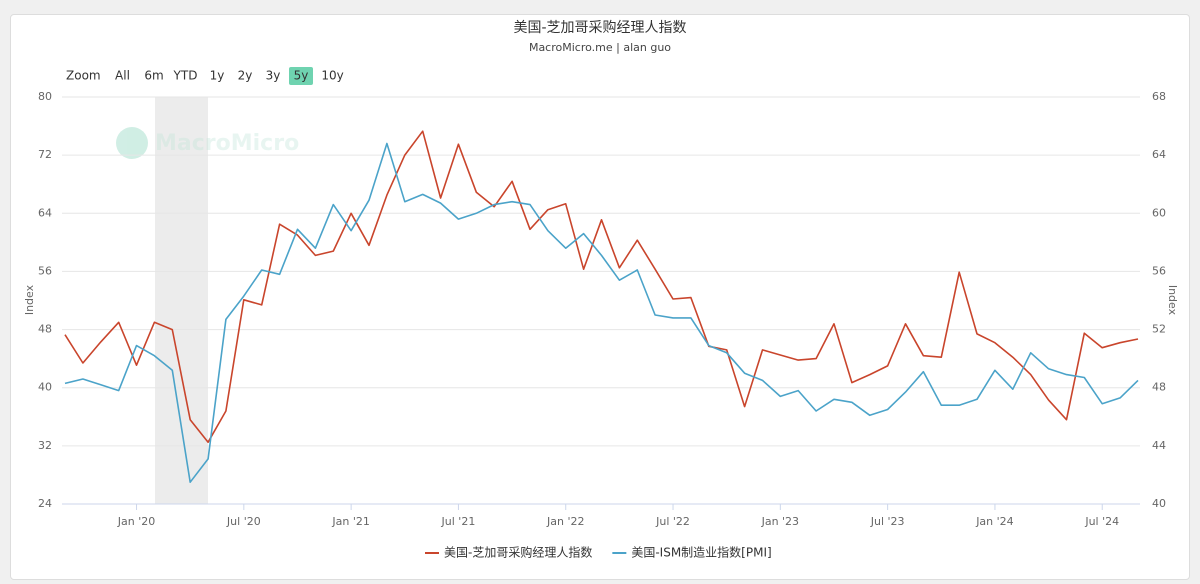 Image resolution: width=1200 pixels, height=584 pixels. Describe the element at coordinates (994, 521) in the screenshot. I see `x-tick-label: Jan '24` at that location.